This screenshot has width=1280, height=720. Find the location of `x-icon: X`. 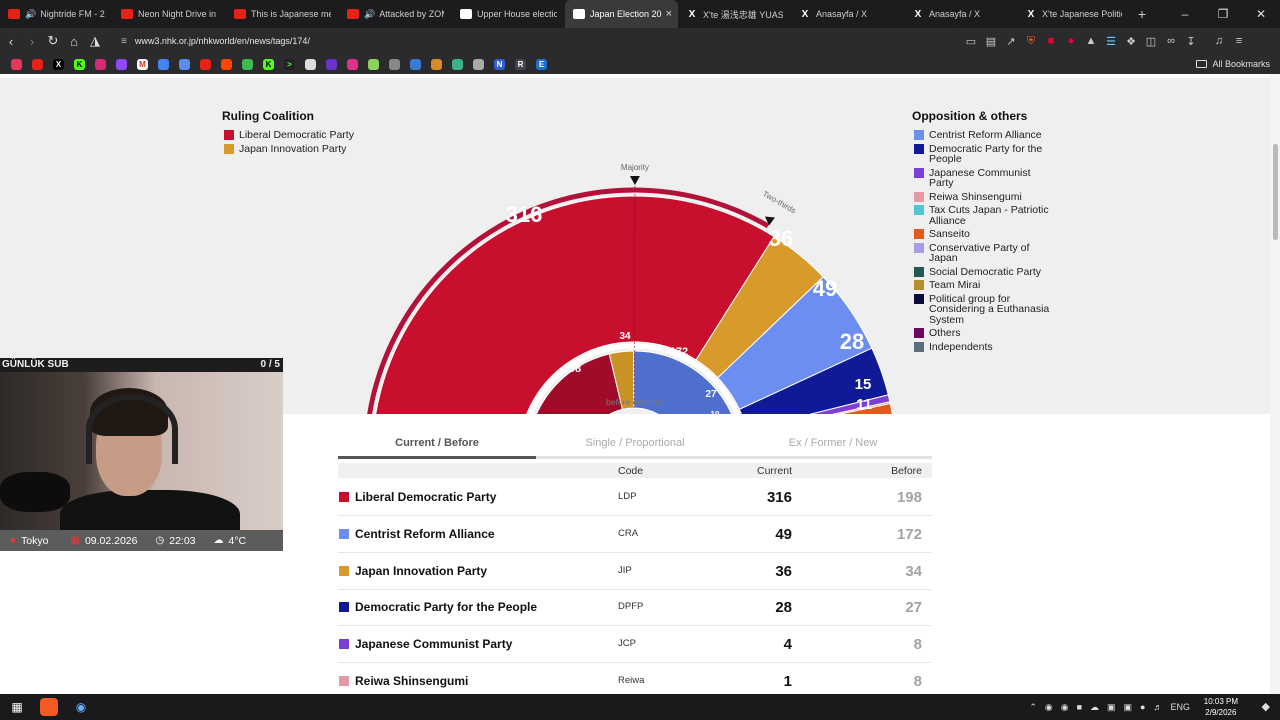

x-icon: X is located at coordinates (692, 14).